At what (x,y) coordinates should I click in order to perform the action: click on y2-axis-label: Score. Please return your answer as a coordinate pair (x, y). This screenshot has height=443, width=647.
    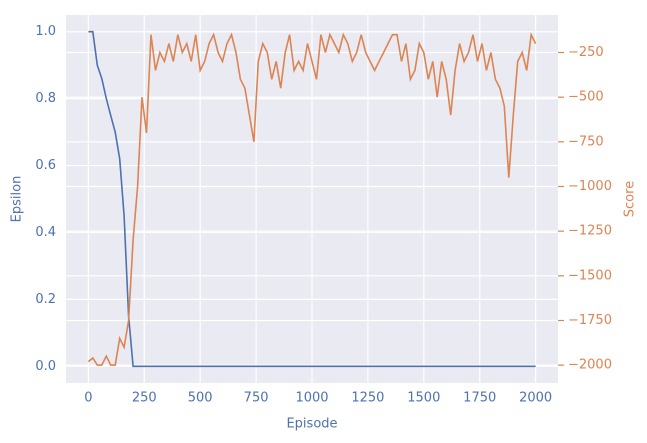
    Looking at the image, I should click on (630, 199).